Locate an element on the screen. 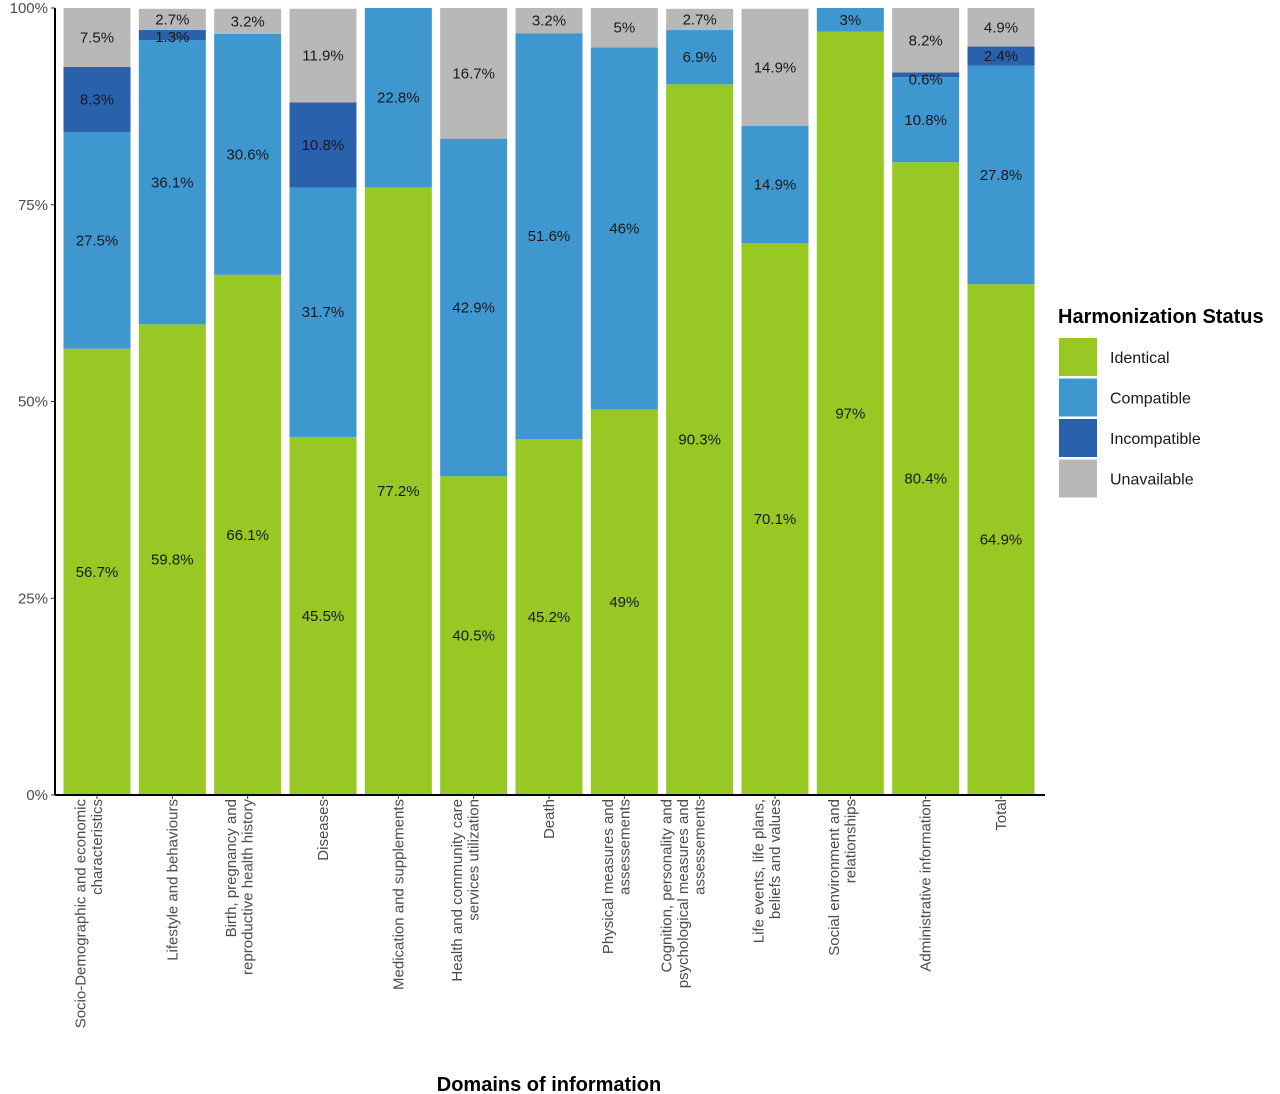  data-label: 45.5% is located at coordinates (323, 616).